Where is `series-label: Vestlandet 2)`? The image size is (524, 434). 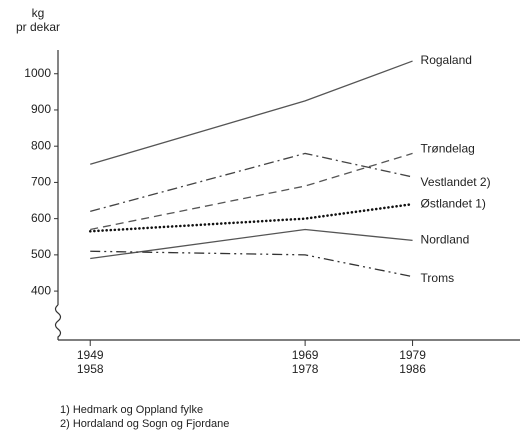 series-label: Vestlandet 2) is located at coordinates (456, 182).